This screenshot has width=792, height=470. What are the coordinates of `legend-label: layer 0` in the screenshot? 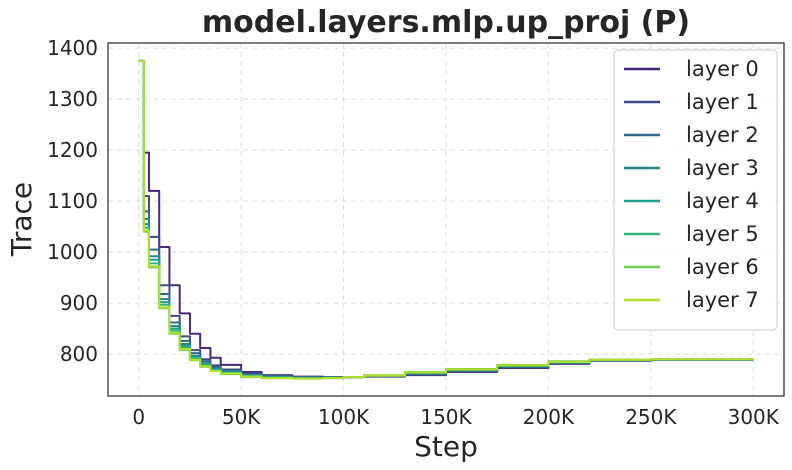 It's located at (722, 69).